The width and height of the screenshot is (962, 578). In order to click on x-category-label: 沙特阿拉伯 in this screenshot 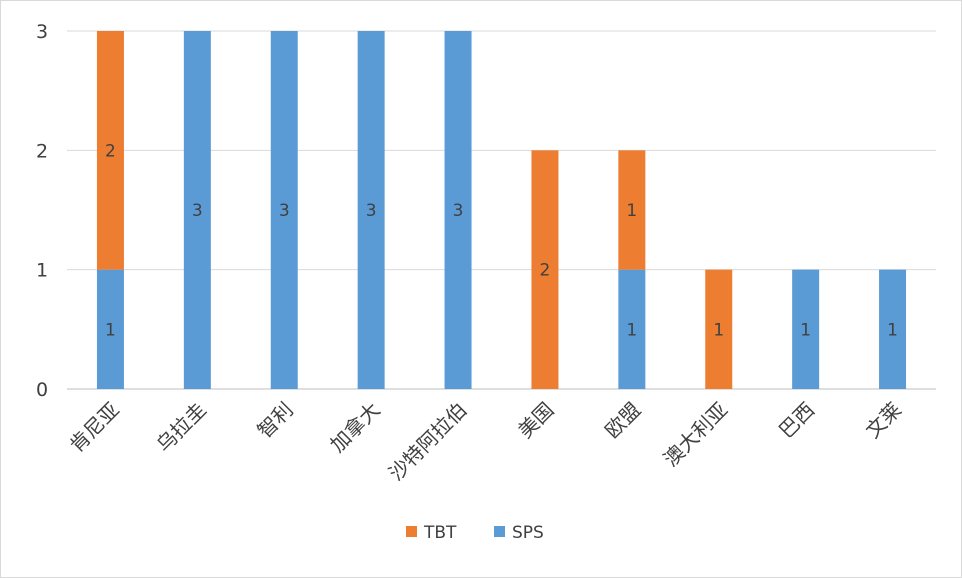, I will do `click(428, 442)`.